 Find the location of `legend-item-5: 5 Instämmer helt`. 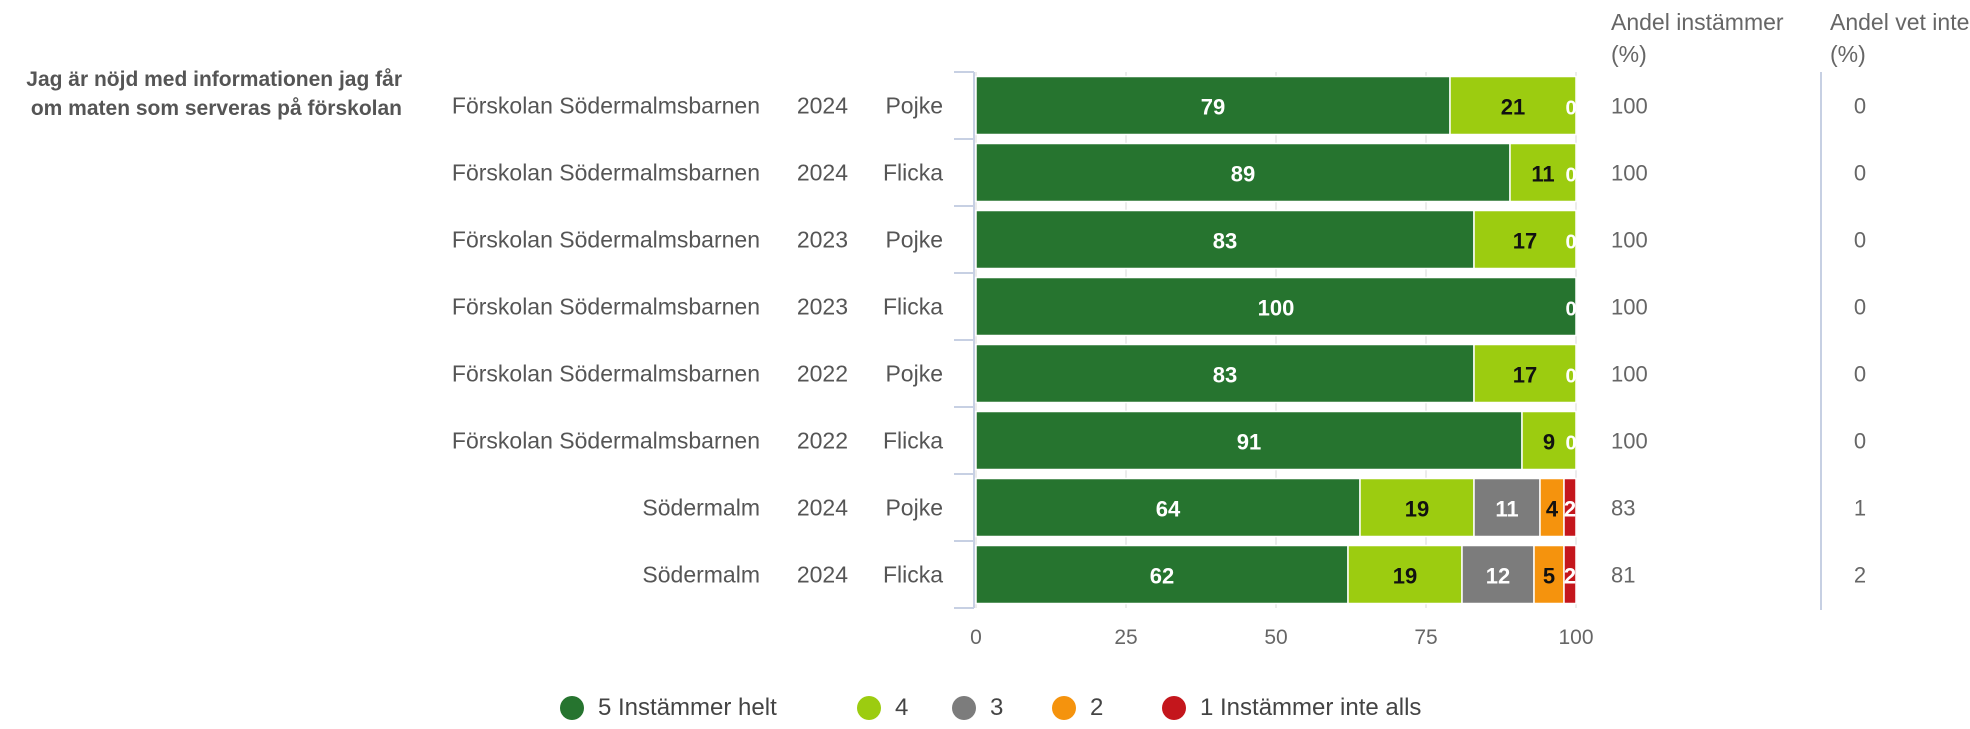

legend-item-5: 5 Instämmer helt is located at coordinates (668, 708).